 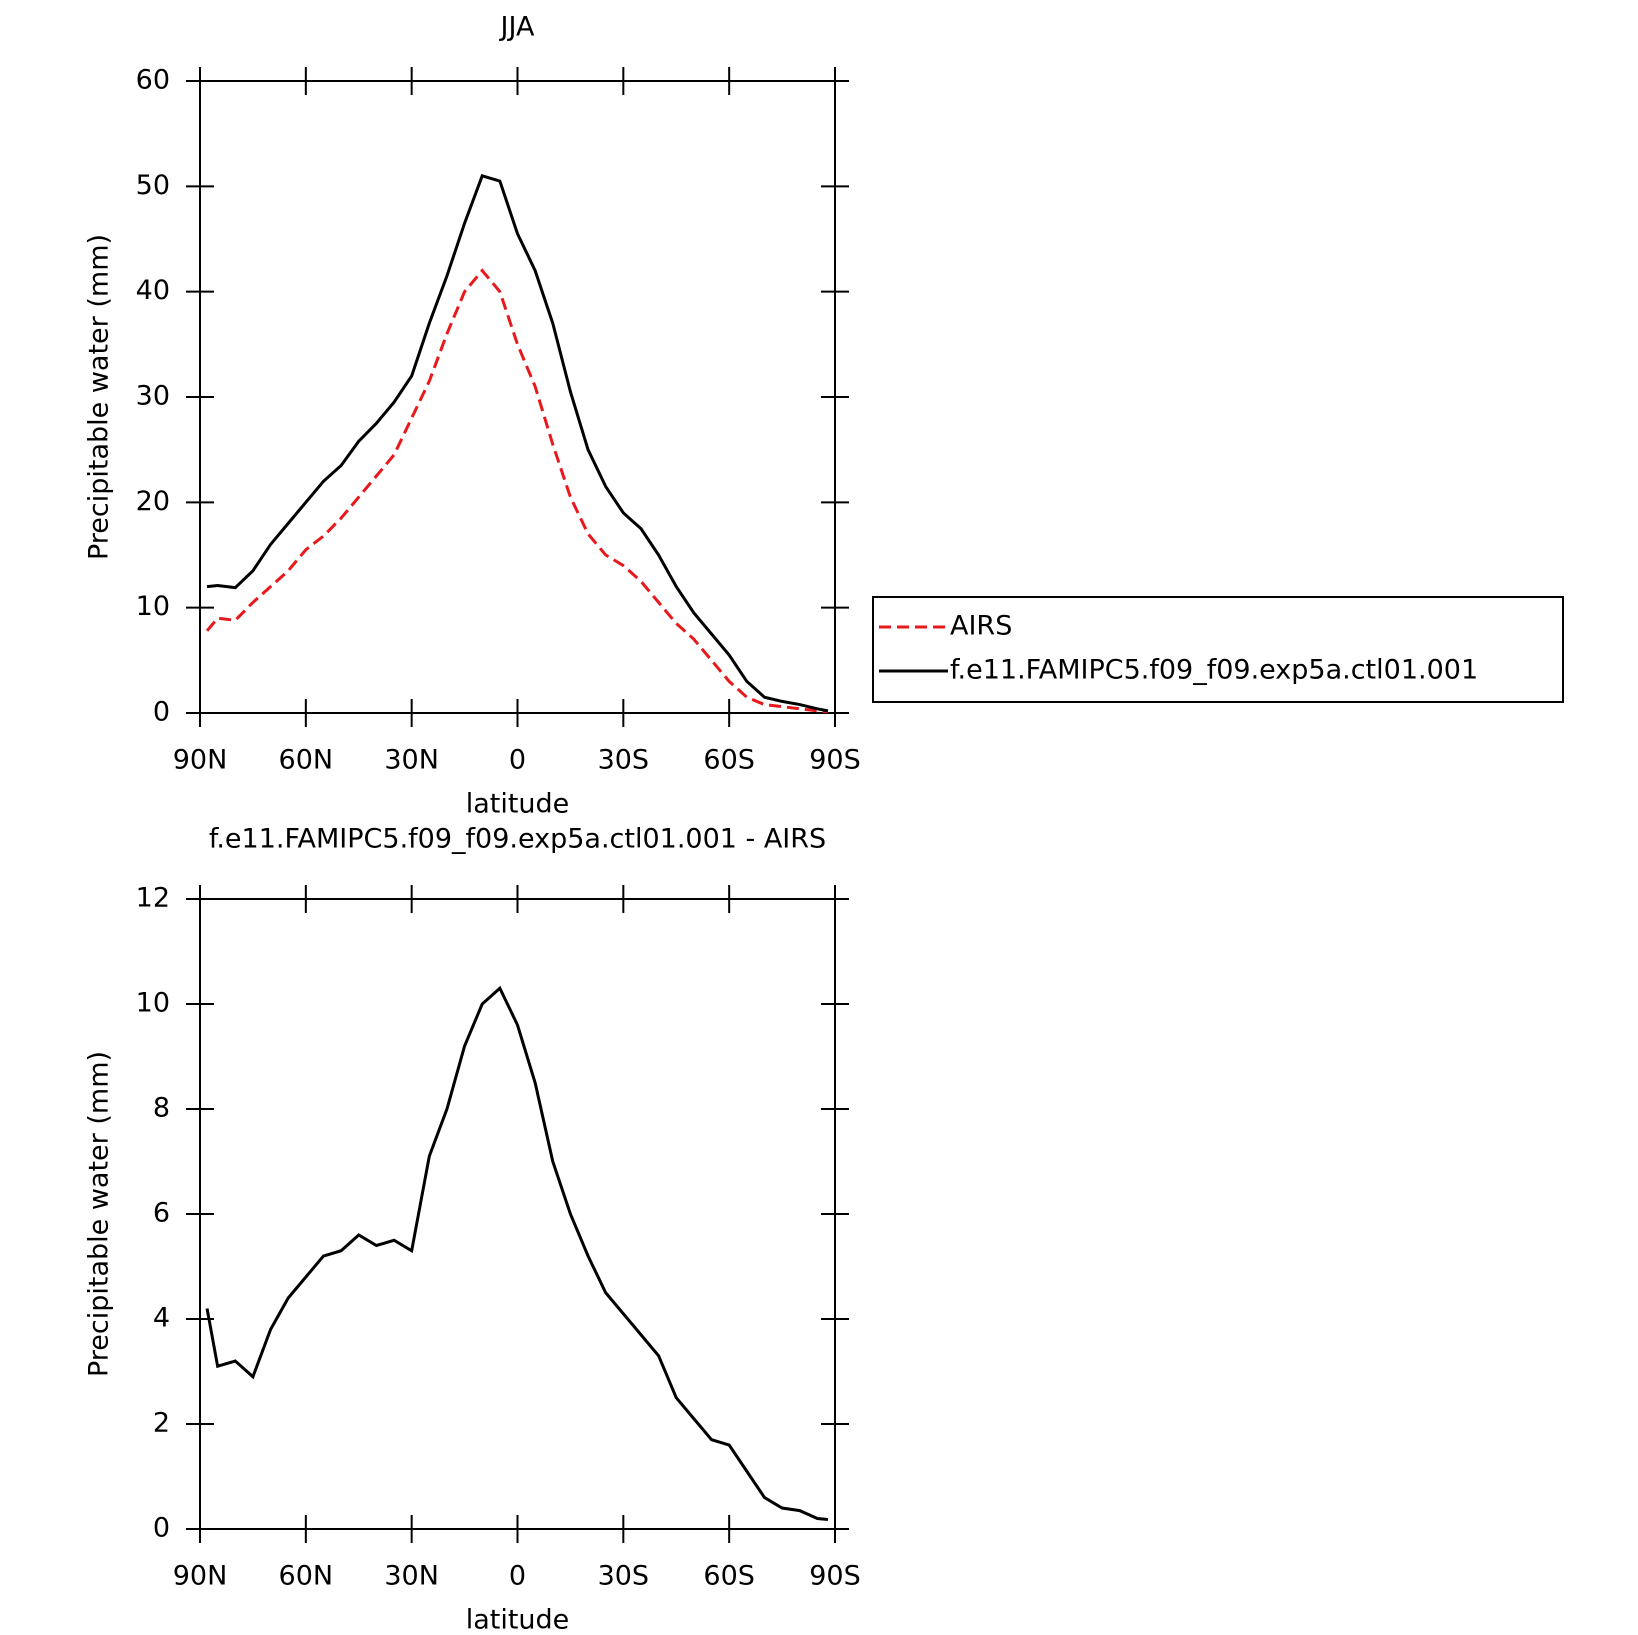 I want to click on y-tick-label: 6, so click(x=161, y=1213).